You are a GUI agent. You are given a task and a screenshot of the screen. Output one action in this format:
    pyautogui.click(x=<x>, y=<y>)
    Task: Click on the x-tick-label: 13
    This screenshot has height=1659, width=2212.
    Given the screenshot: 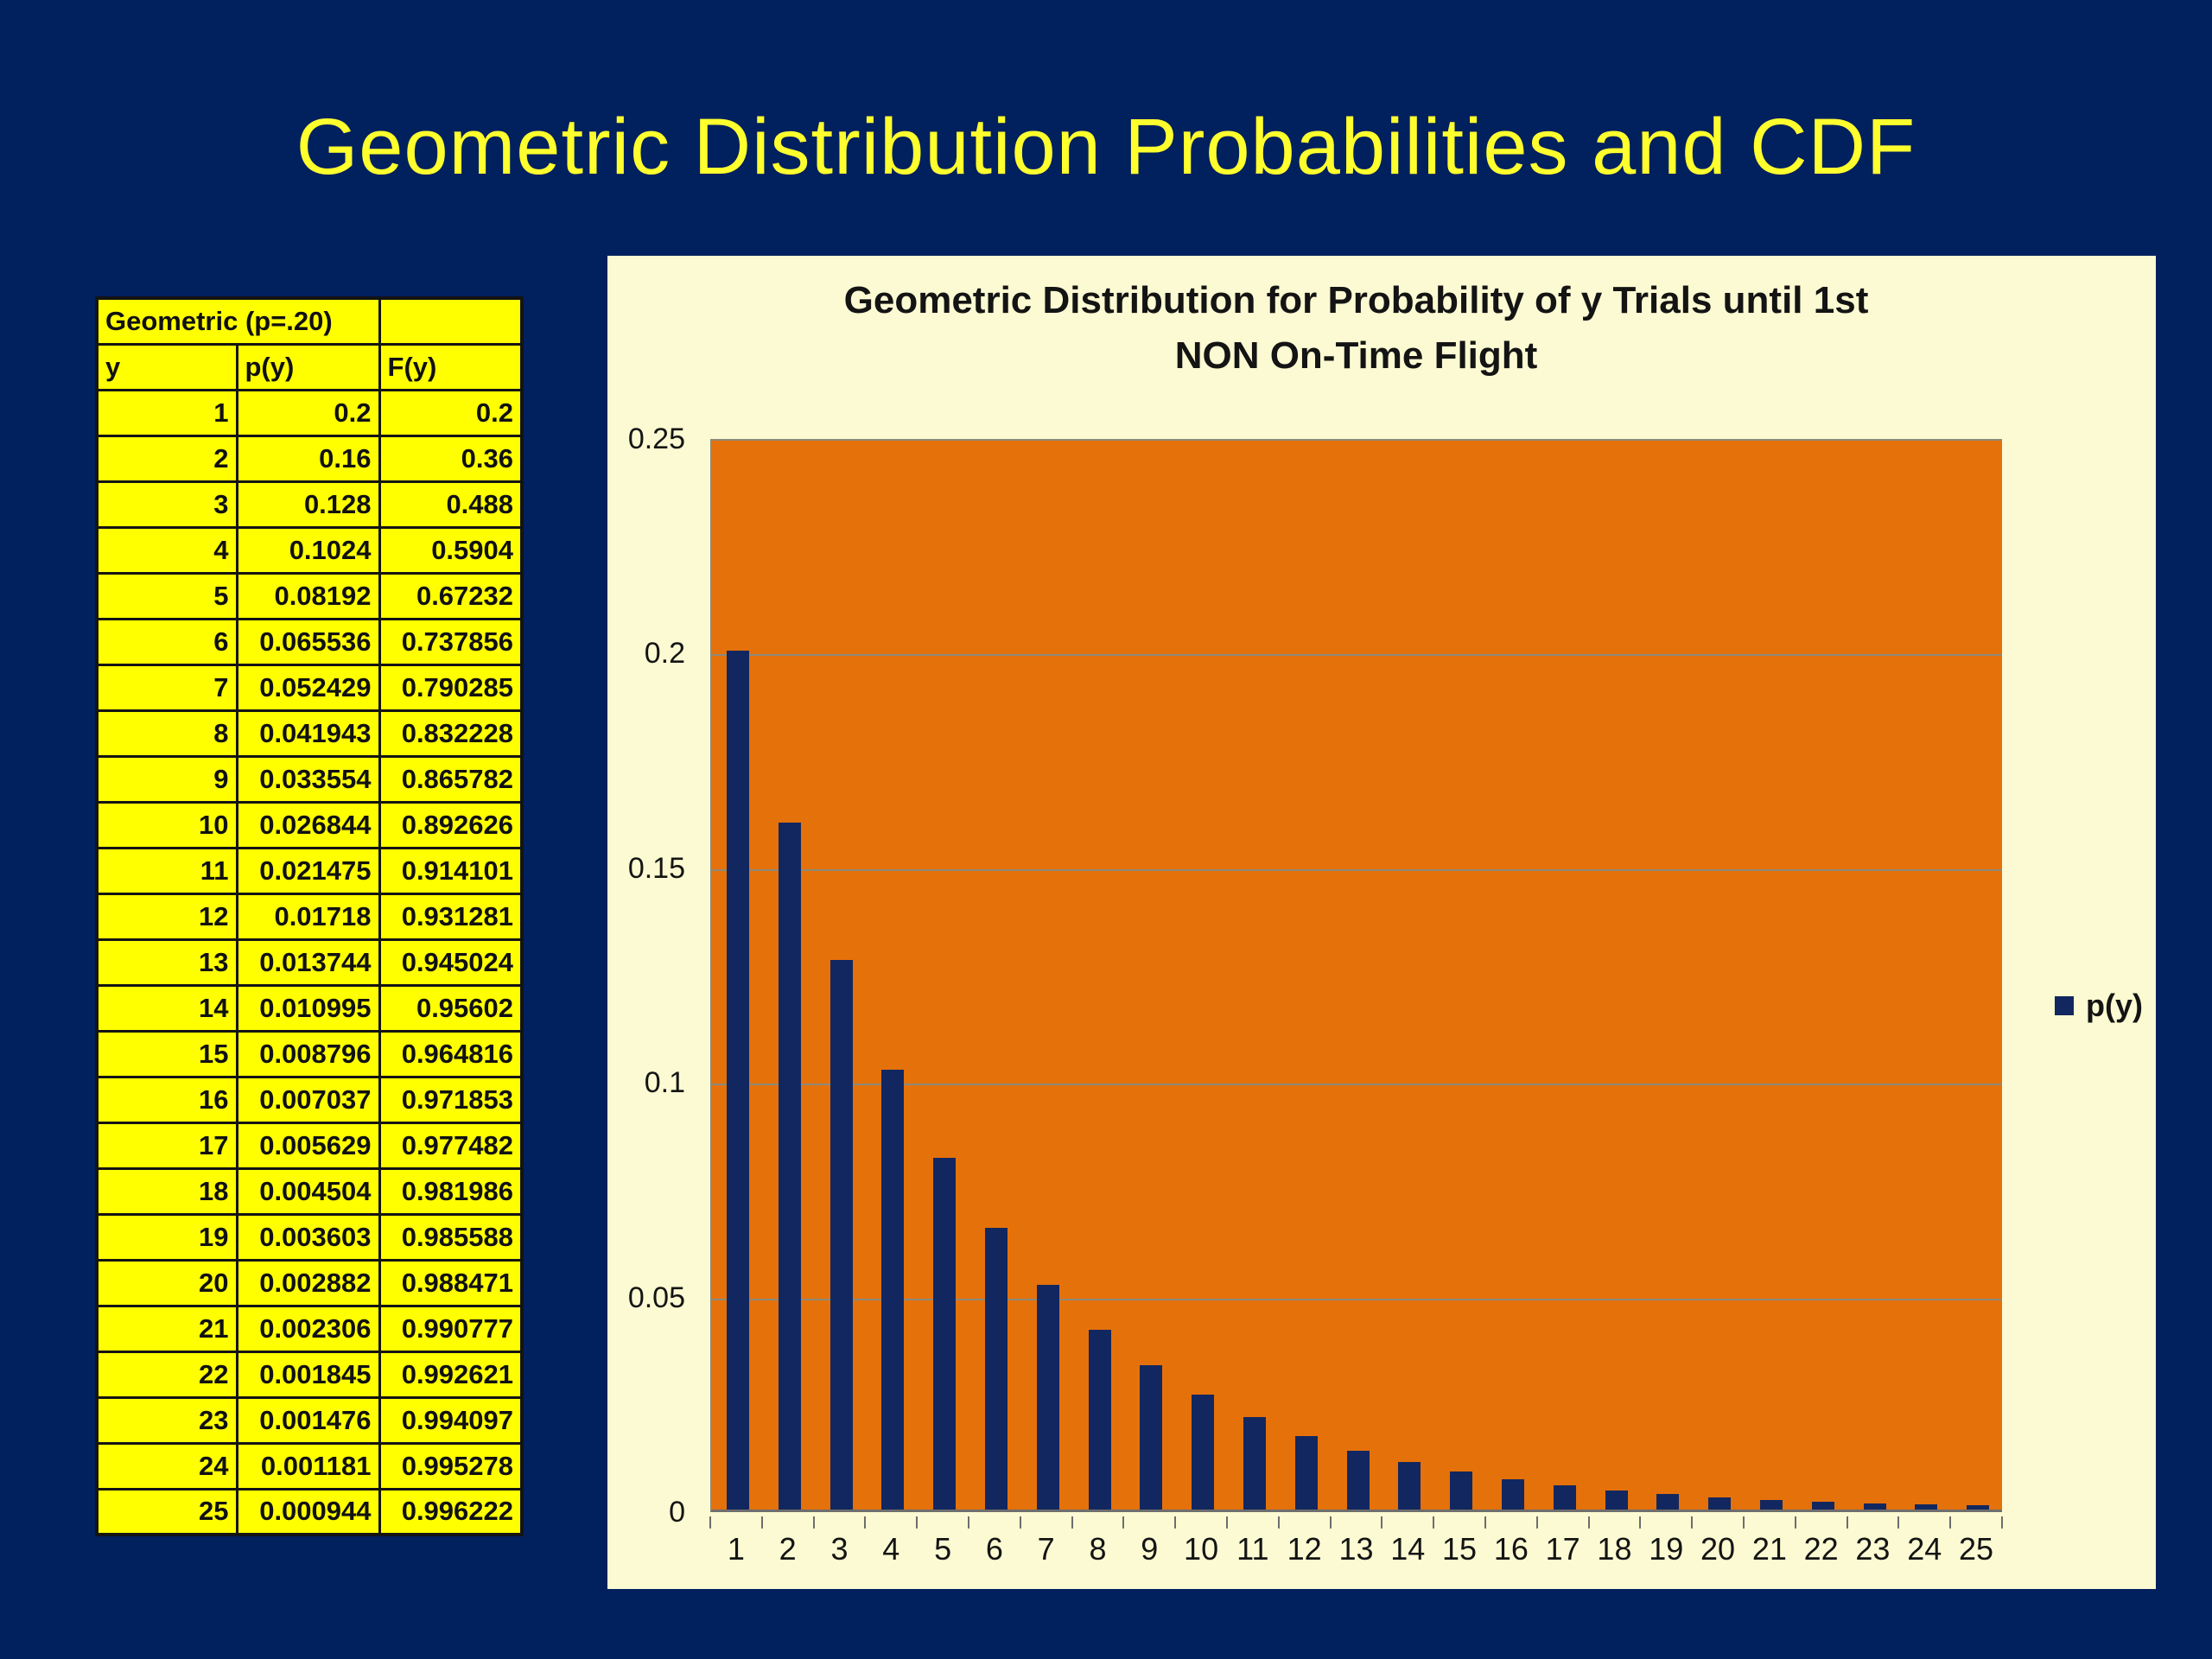 What is the action you would take?
    pyautogui.click(x=1356, y=1549)
    